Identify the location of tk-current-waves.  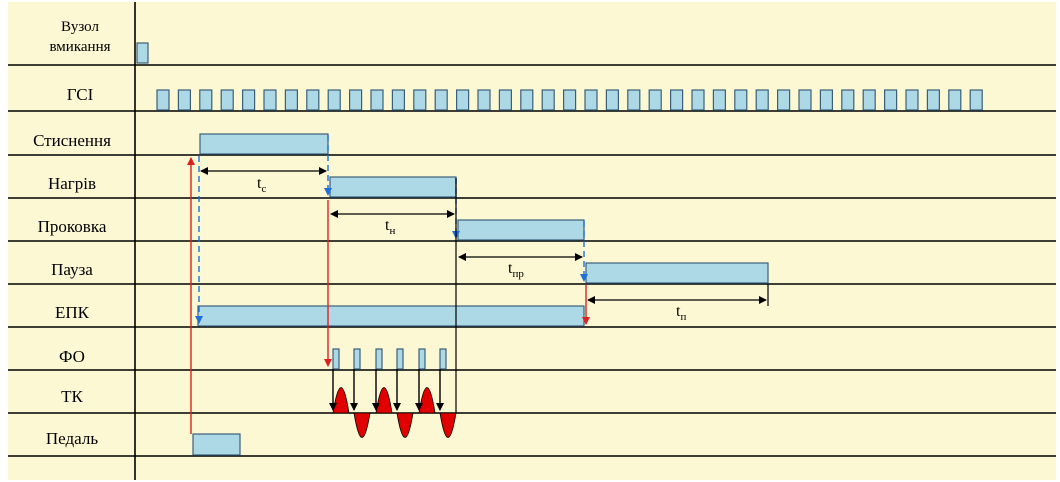
(394, 412).